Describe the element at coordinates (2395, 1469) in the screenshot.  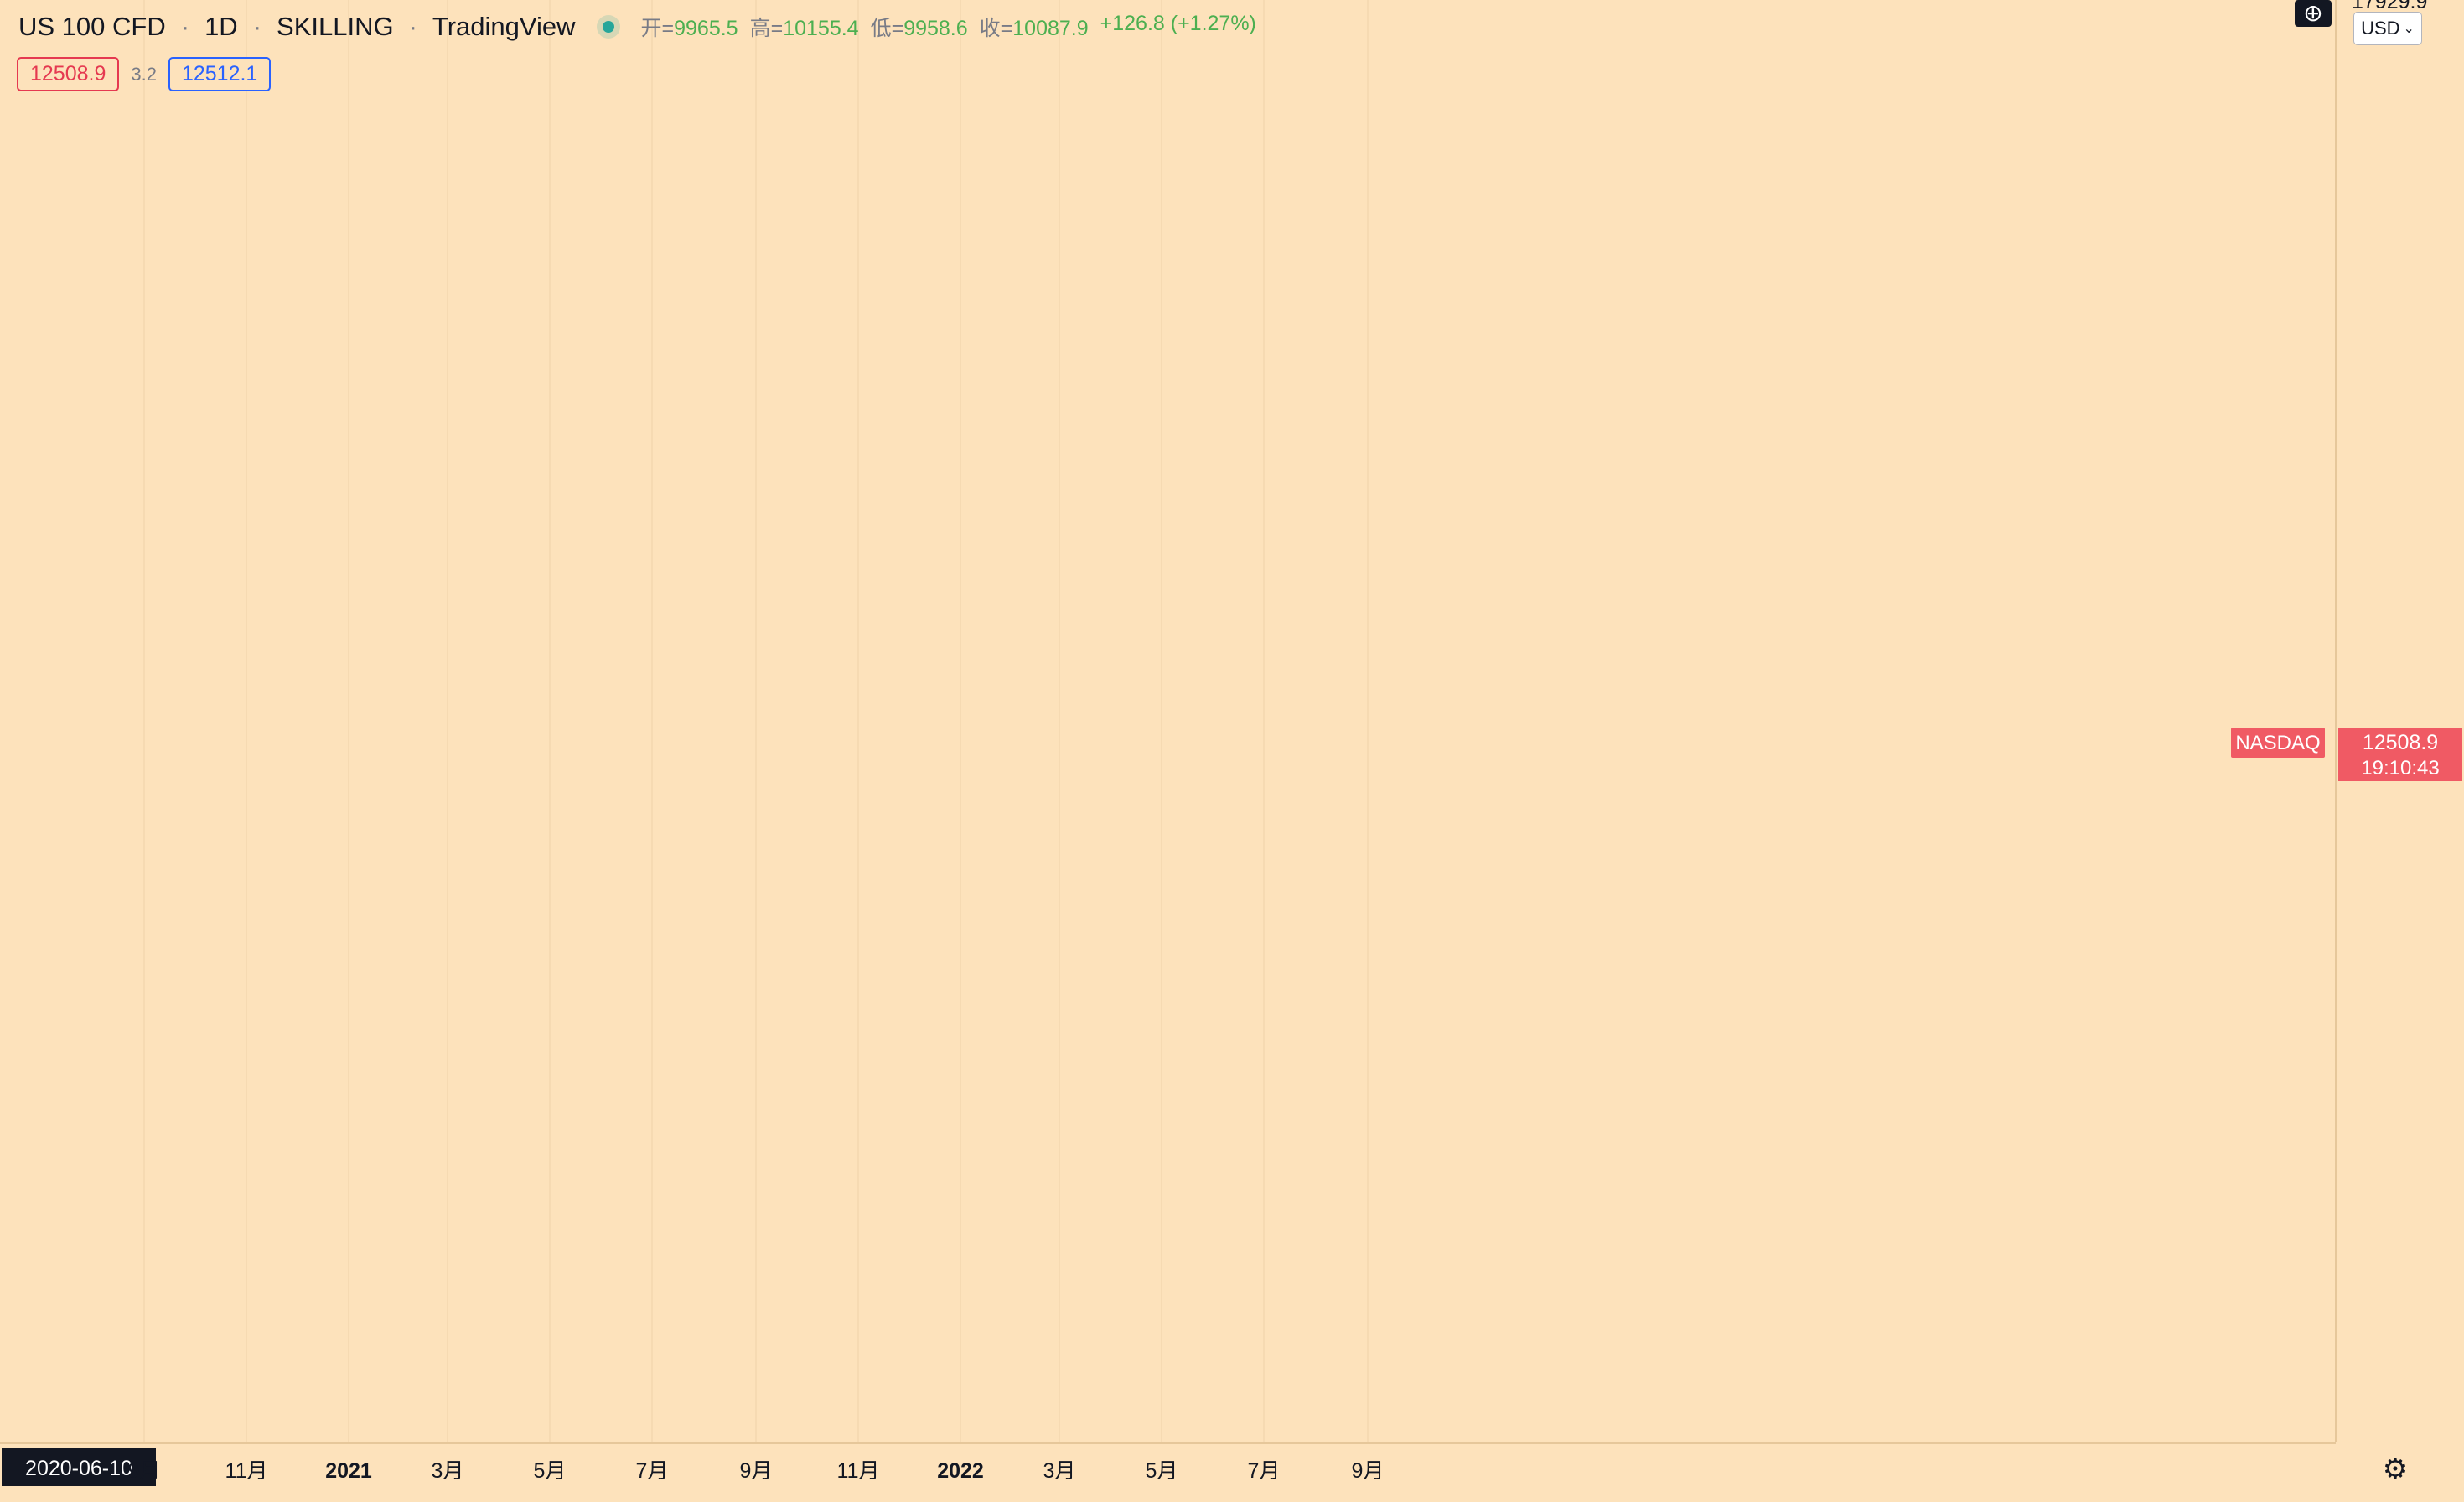
I see `gear-icon: ⚙` at that location.